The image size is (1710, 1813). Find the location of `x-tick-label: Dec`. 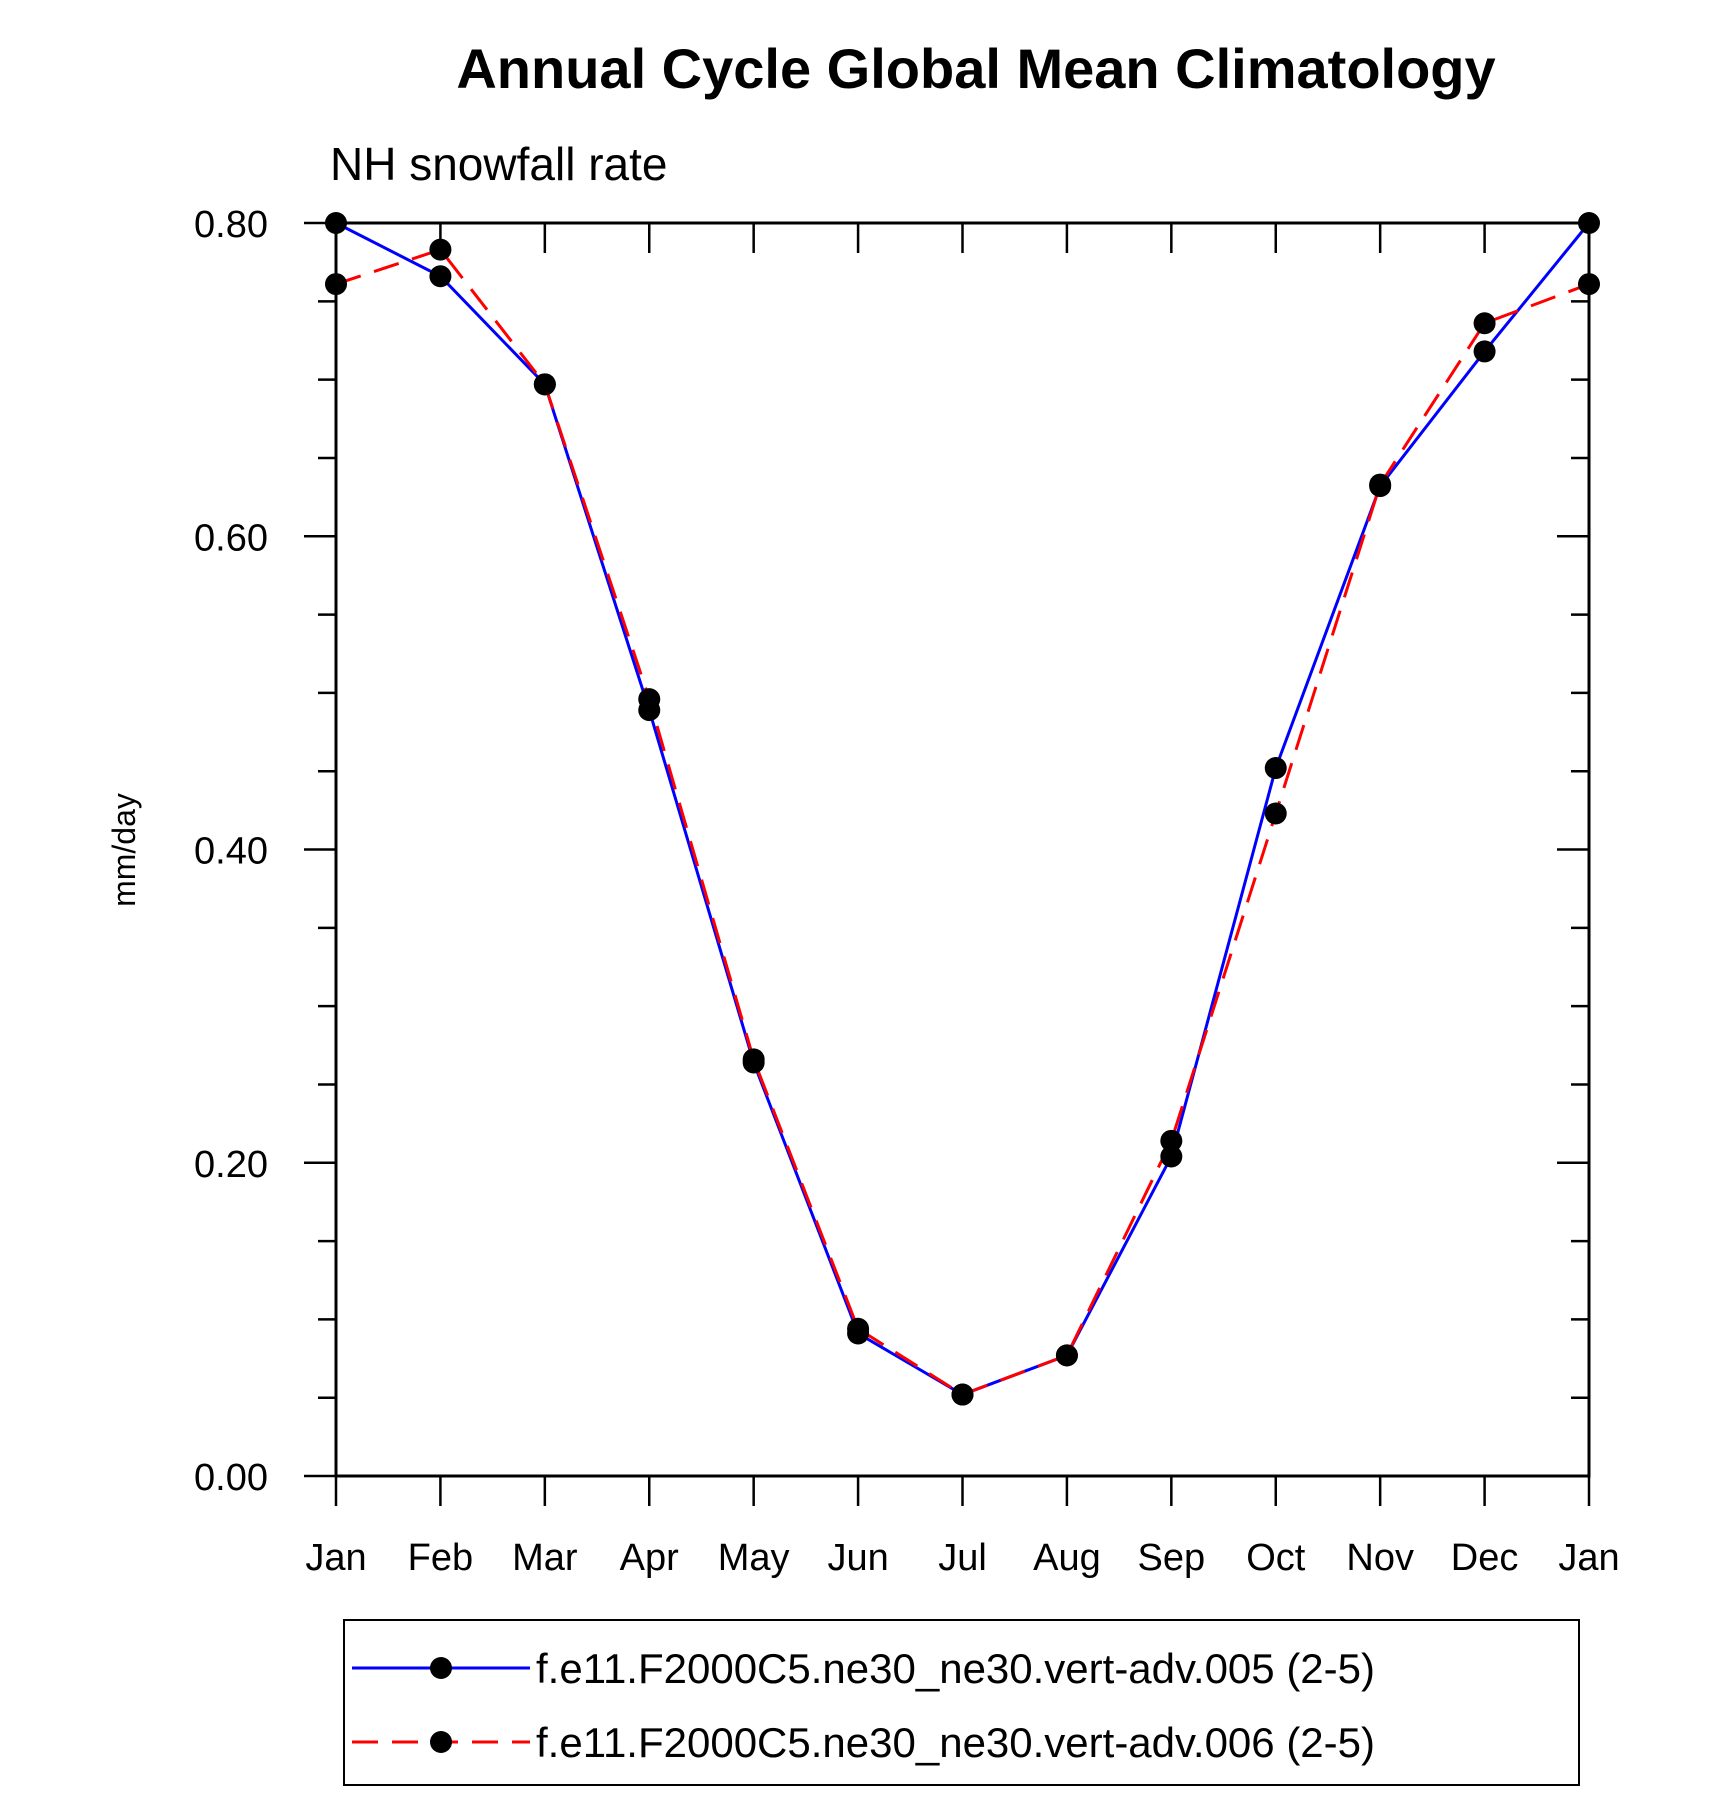

x-tick-label: Dec is located at coordinates (1485, 1558).